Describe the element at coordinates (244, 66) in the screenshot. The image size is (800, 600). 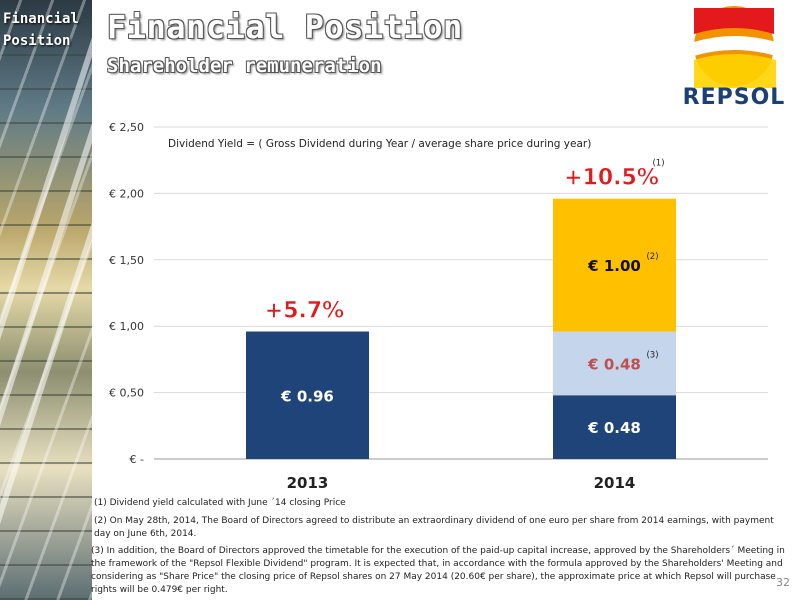
I see `page-subtitle: Shareholder remuneration` at that location.